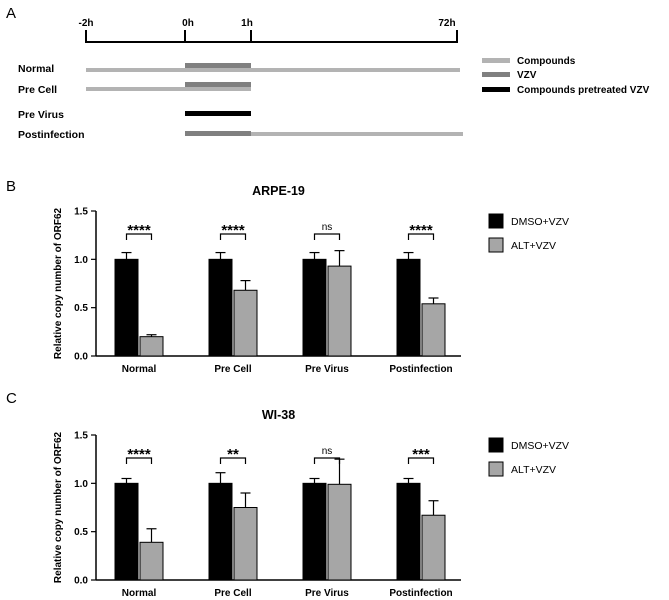 Image resolution: width=669 pixels, height=600 pixels. I want to click on timeline-legend-label: Compounds, so click(546, 61).